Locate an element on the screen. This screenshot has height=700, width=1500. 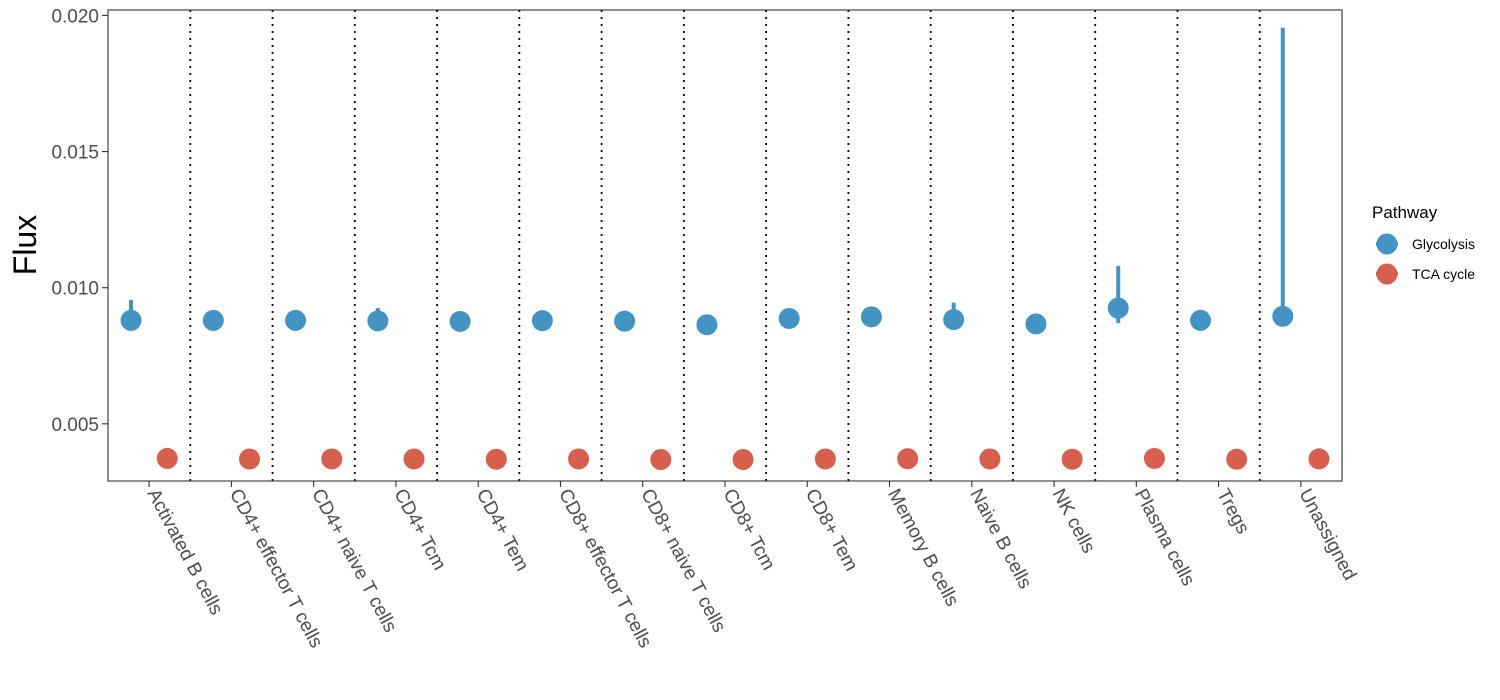
y-axis: 0.005 0.010 0.015 0.020 is located at coordinates (79, 221).